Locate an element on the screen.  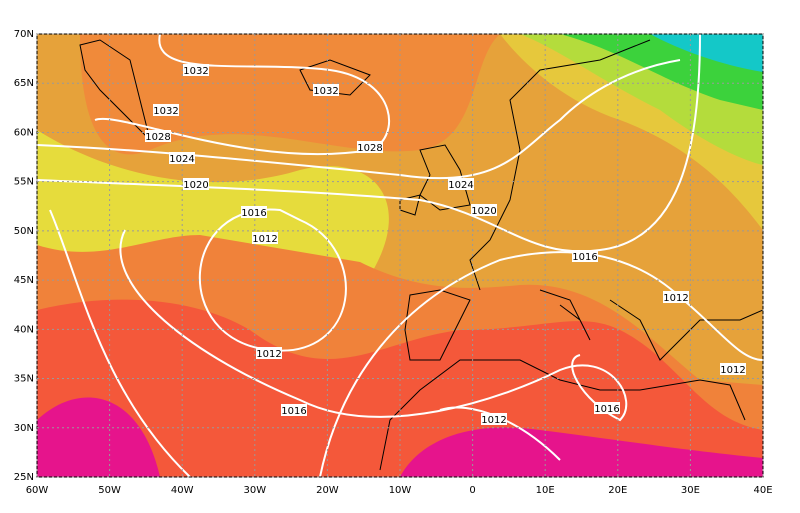
lon-label: 20E is located at coordinates (617, 490).